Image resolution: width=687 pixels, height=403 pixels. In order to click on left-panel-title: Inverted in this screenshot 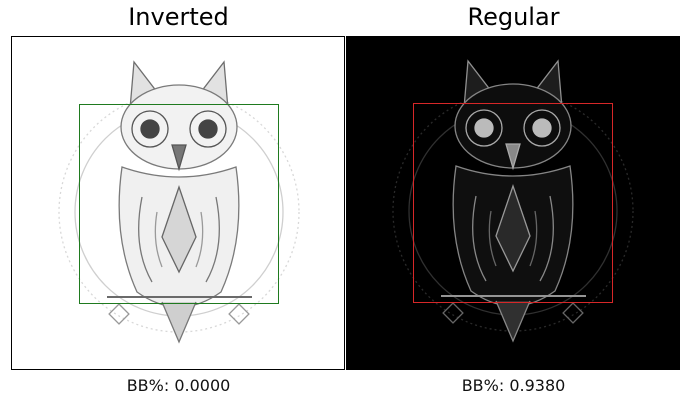, I will do `click(178, 17)`.